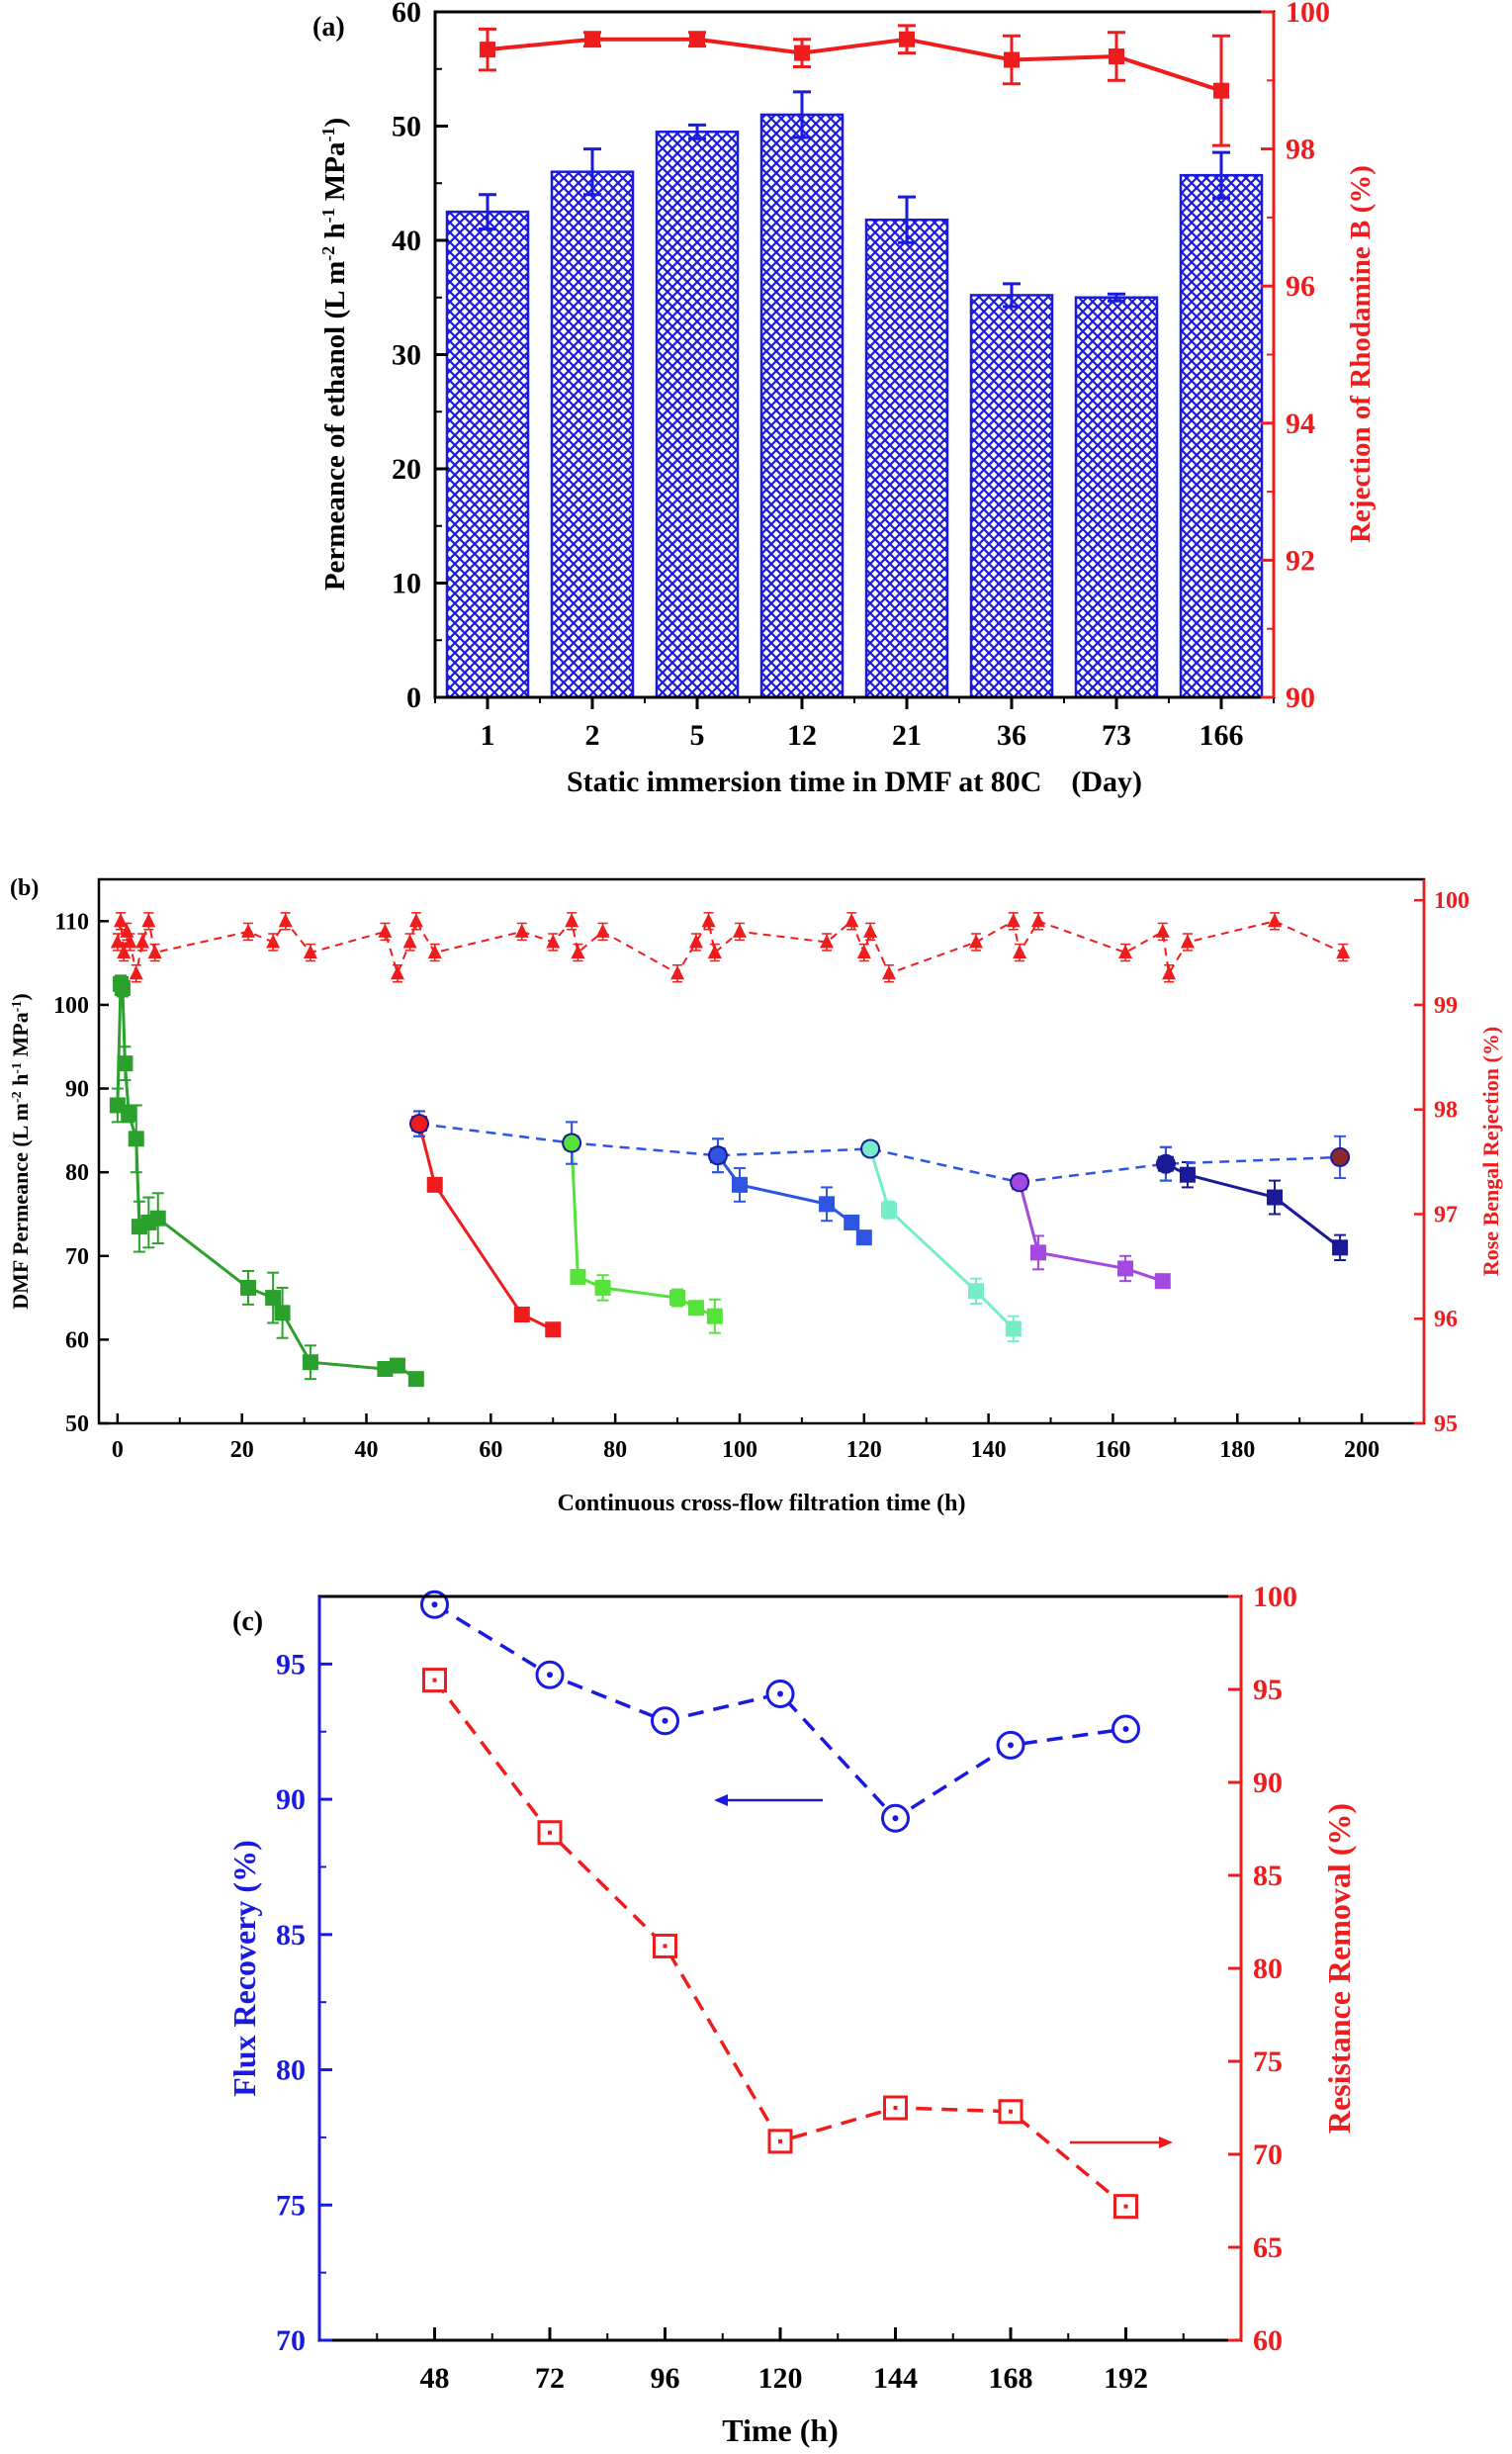 The width and height of the screenshot is (1512, 2454). What do you see at coordinates (20, 1083) in the screenshot?
I see `axis-label-part: h` at bounding box center [20, 1083].